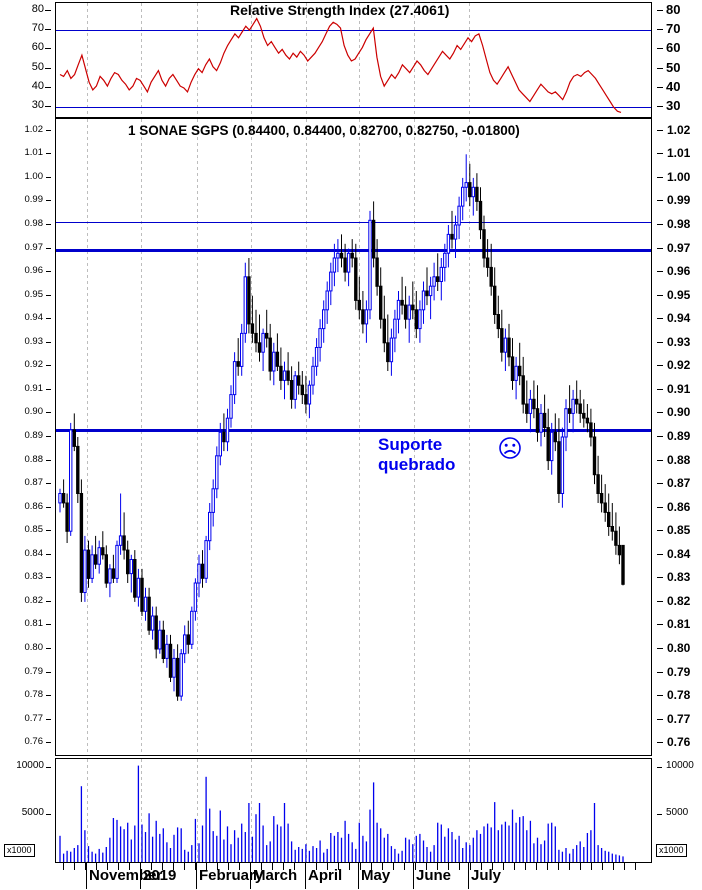 This screenshot has width=702, height=890. I want to click on price-y-label-right-0.81: 0.81, so click(679, 624).